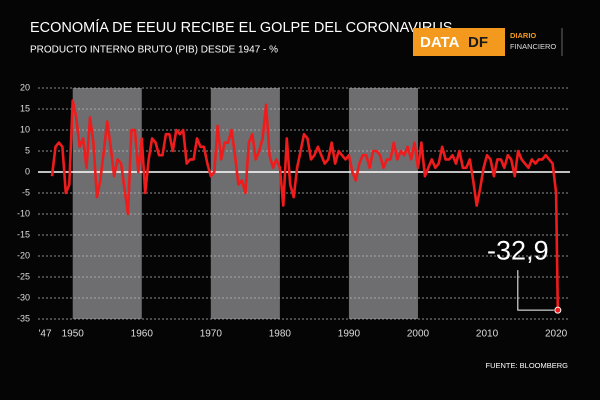 This screenshot has width=600, height=400. What do you see at coordinates (23, 297) in the screenshot?
I see `y-tick-label: -30` at bounding box center [23, 297].